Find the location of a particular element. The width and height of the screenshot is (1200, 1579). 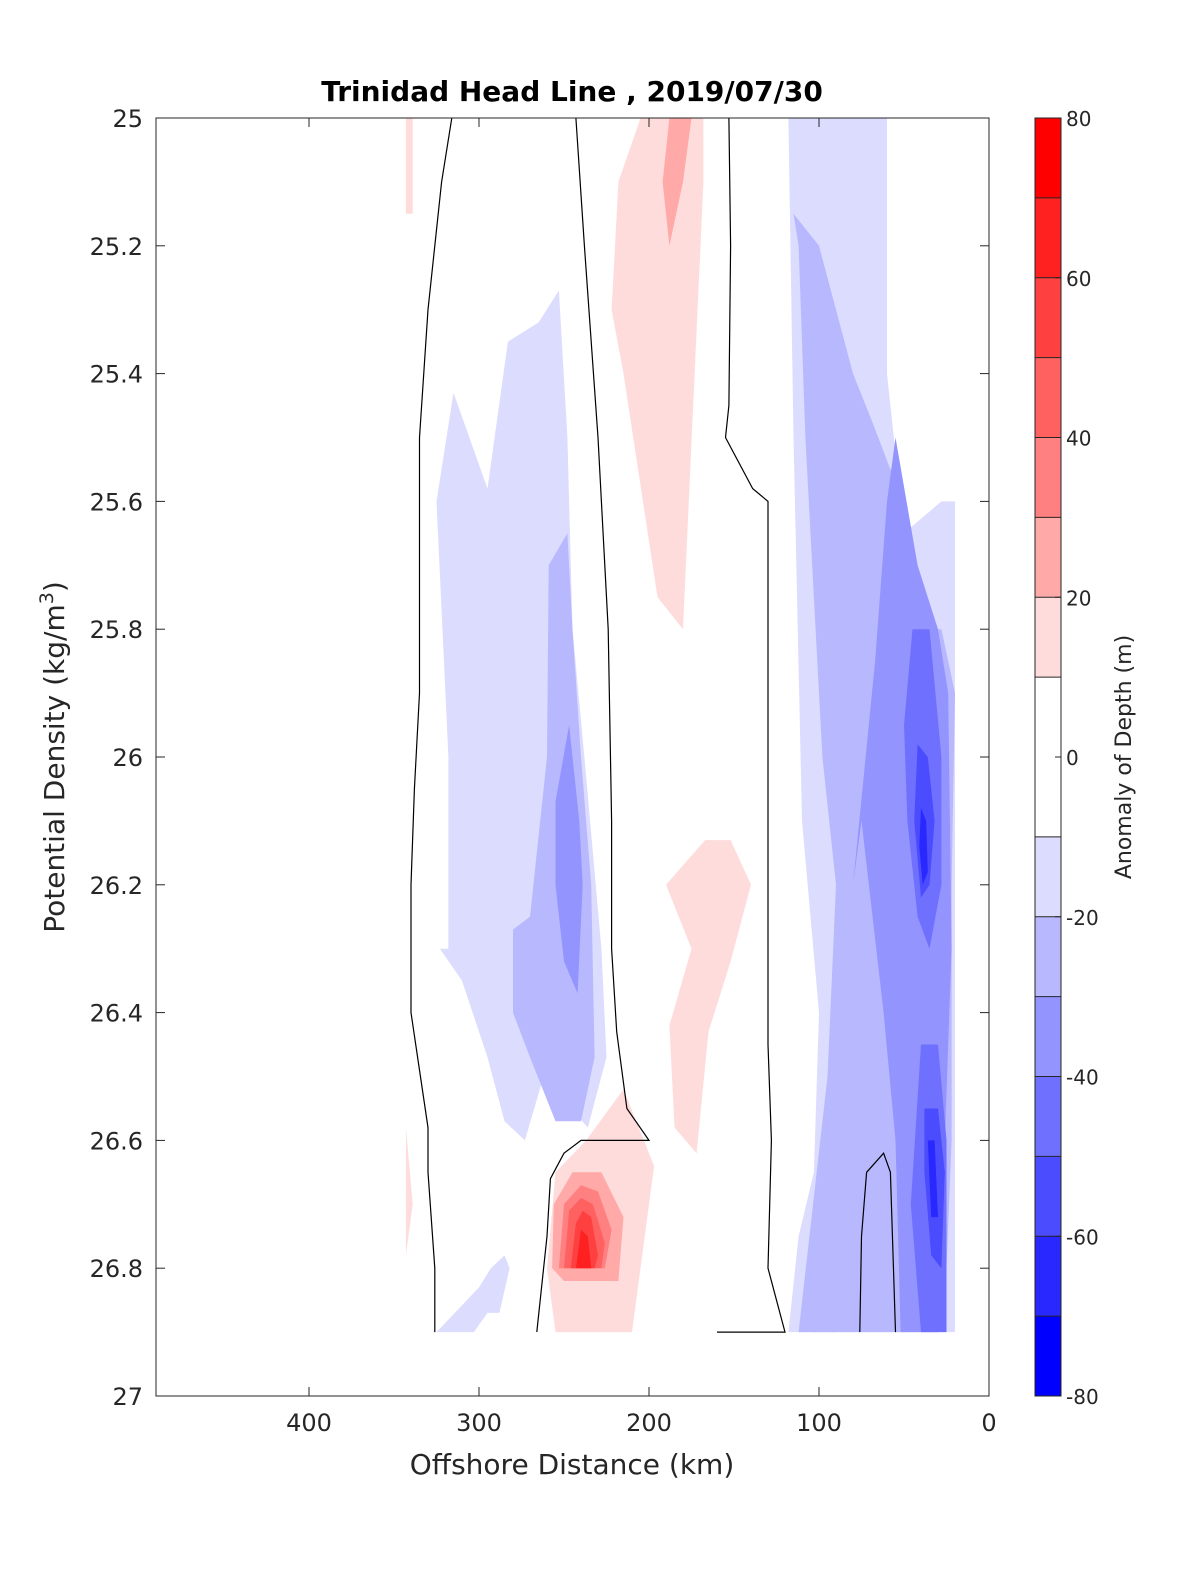

y-tick-label: 26.6 is located at coordinates (116, 1141).